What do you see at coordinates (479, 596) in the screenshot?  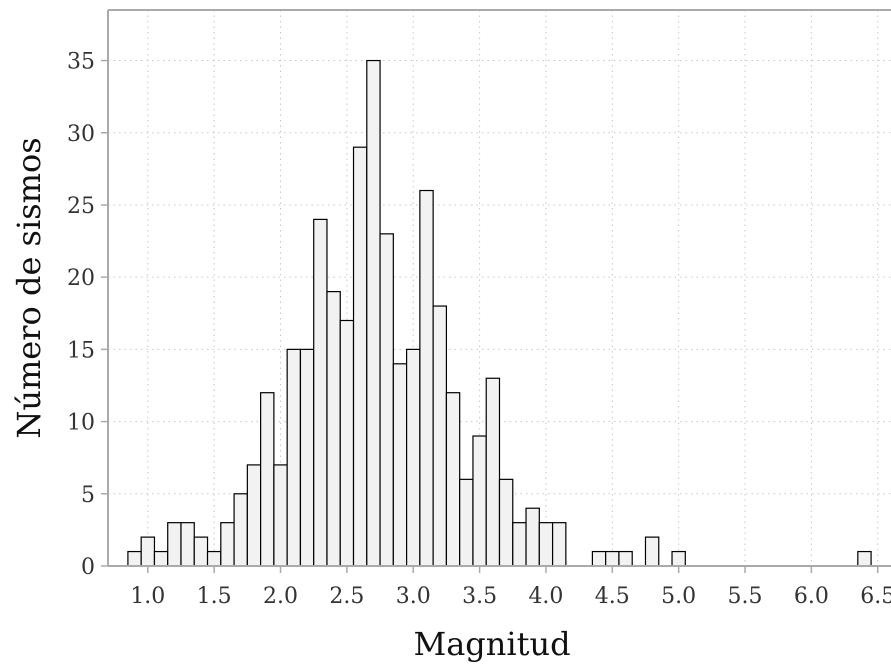 I see `x-tick-label: 3.5` at bounding box center [479, 596].